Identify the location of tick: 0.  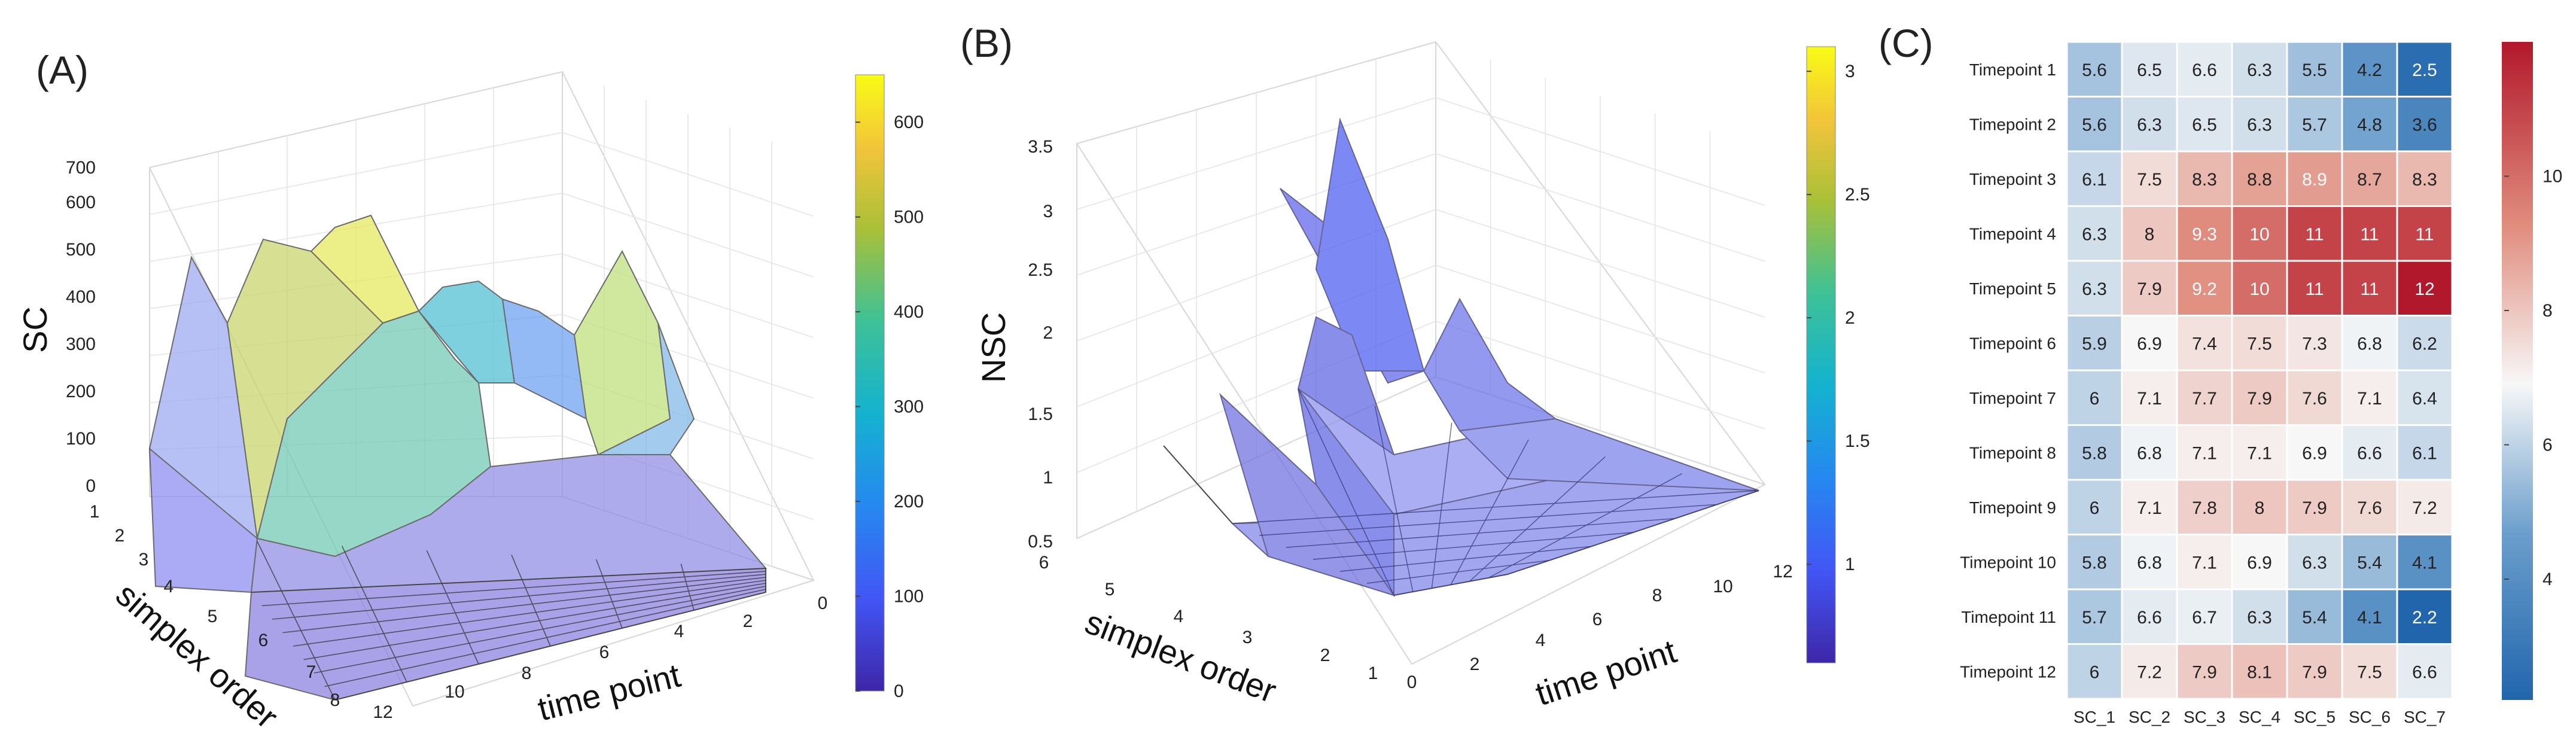
(823, 603).